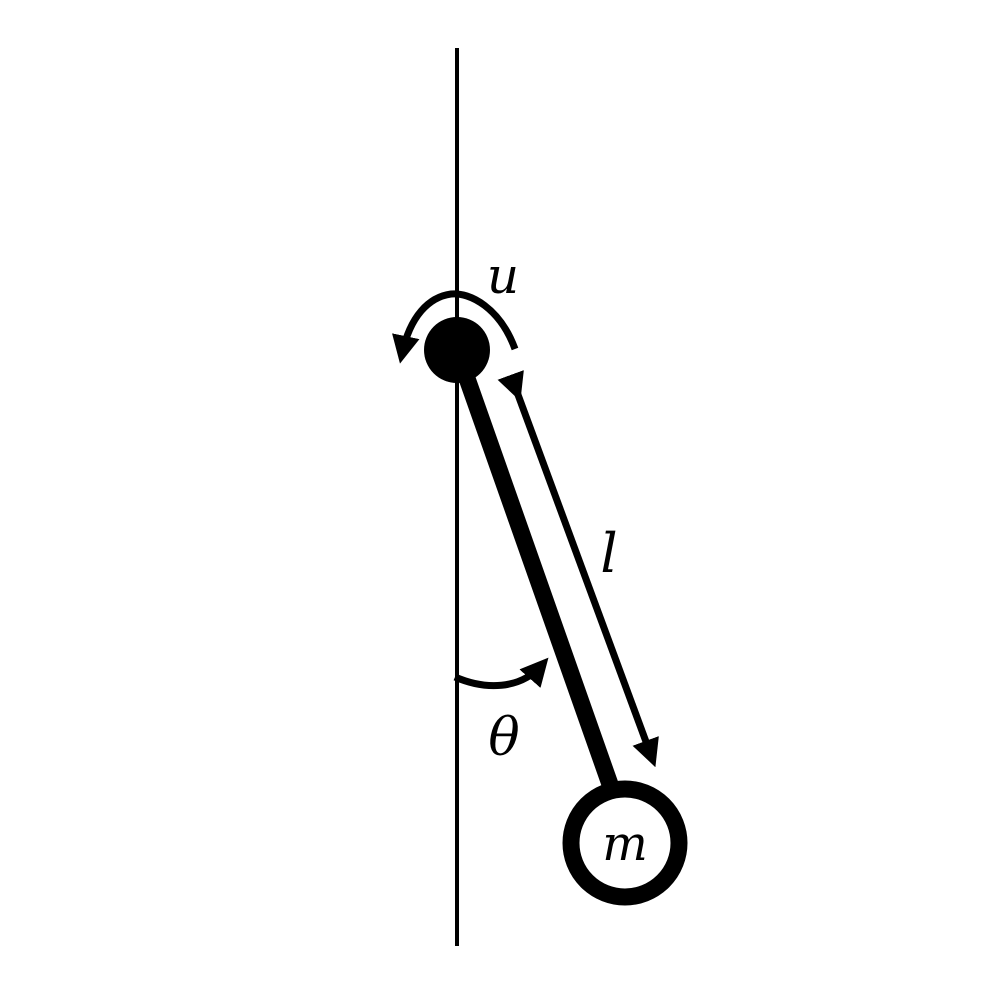 The width and height of the screenshot is (1000, 1000). Describe the element at coordinates (503, 276) in the screenshot. I see `torque-label: u` at that location.